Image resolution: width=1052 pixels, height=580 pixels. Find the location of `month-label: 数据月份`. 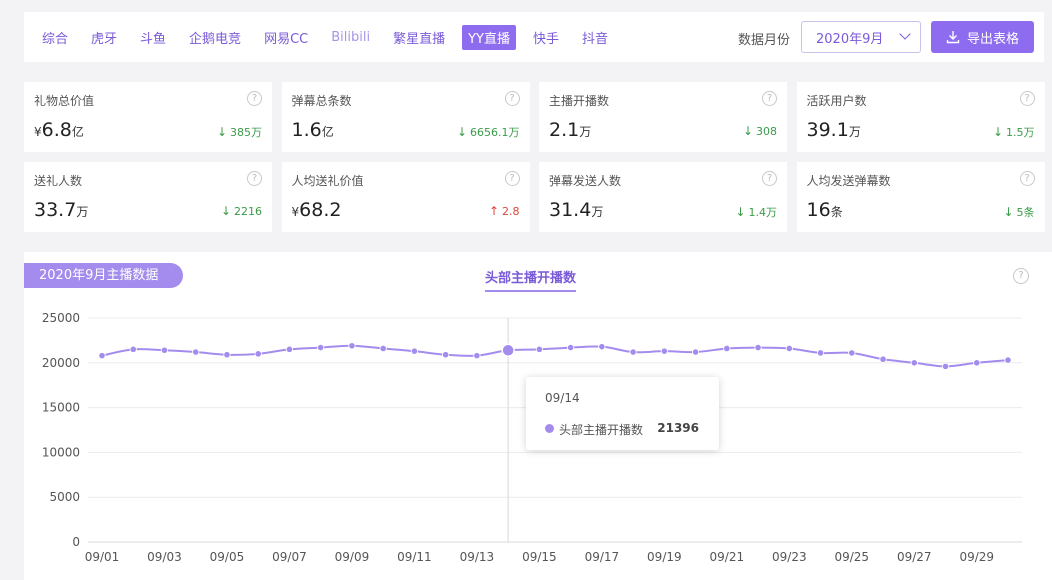

month-label: 数据月份 is located at coordinates (764, 40).